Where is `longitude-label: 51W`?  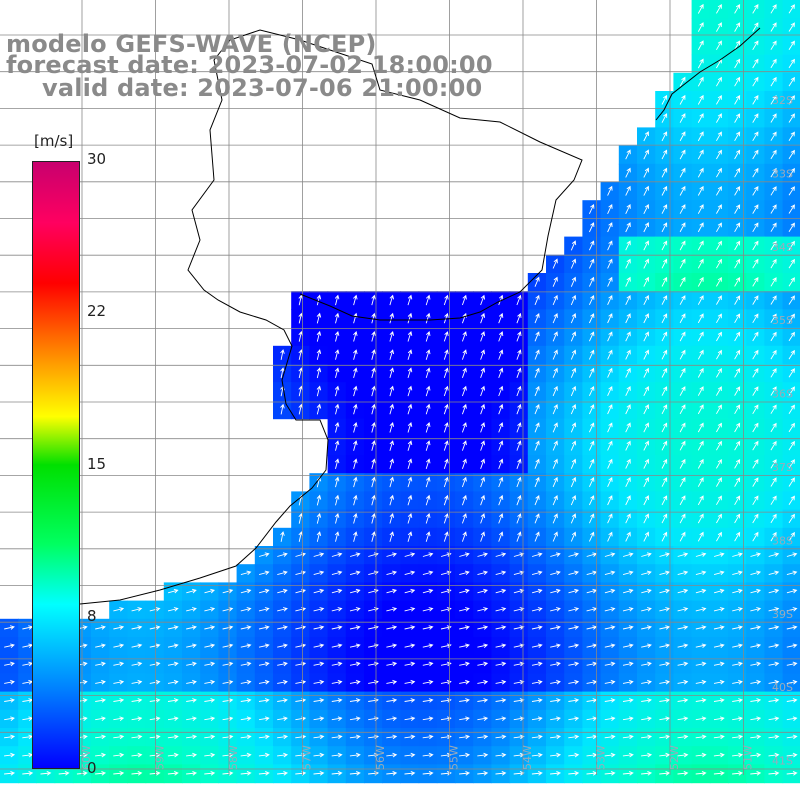 longitude-label: 51W is located at coordinates (748, 757).